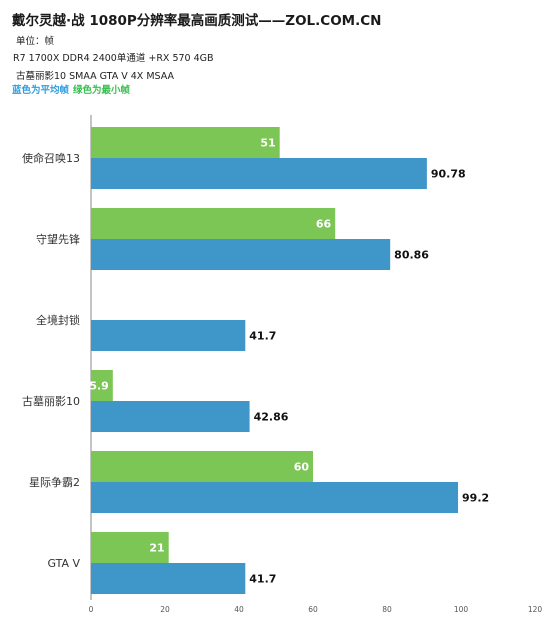 Image resolution: width=550 pixels, height=628 pixels. What do you see at coordinates (41, 90) in the screenshot?
I see `legend-avg: 蓝色为平均帧` at bounding box center [41, 90].